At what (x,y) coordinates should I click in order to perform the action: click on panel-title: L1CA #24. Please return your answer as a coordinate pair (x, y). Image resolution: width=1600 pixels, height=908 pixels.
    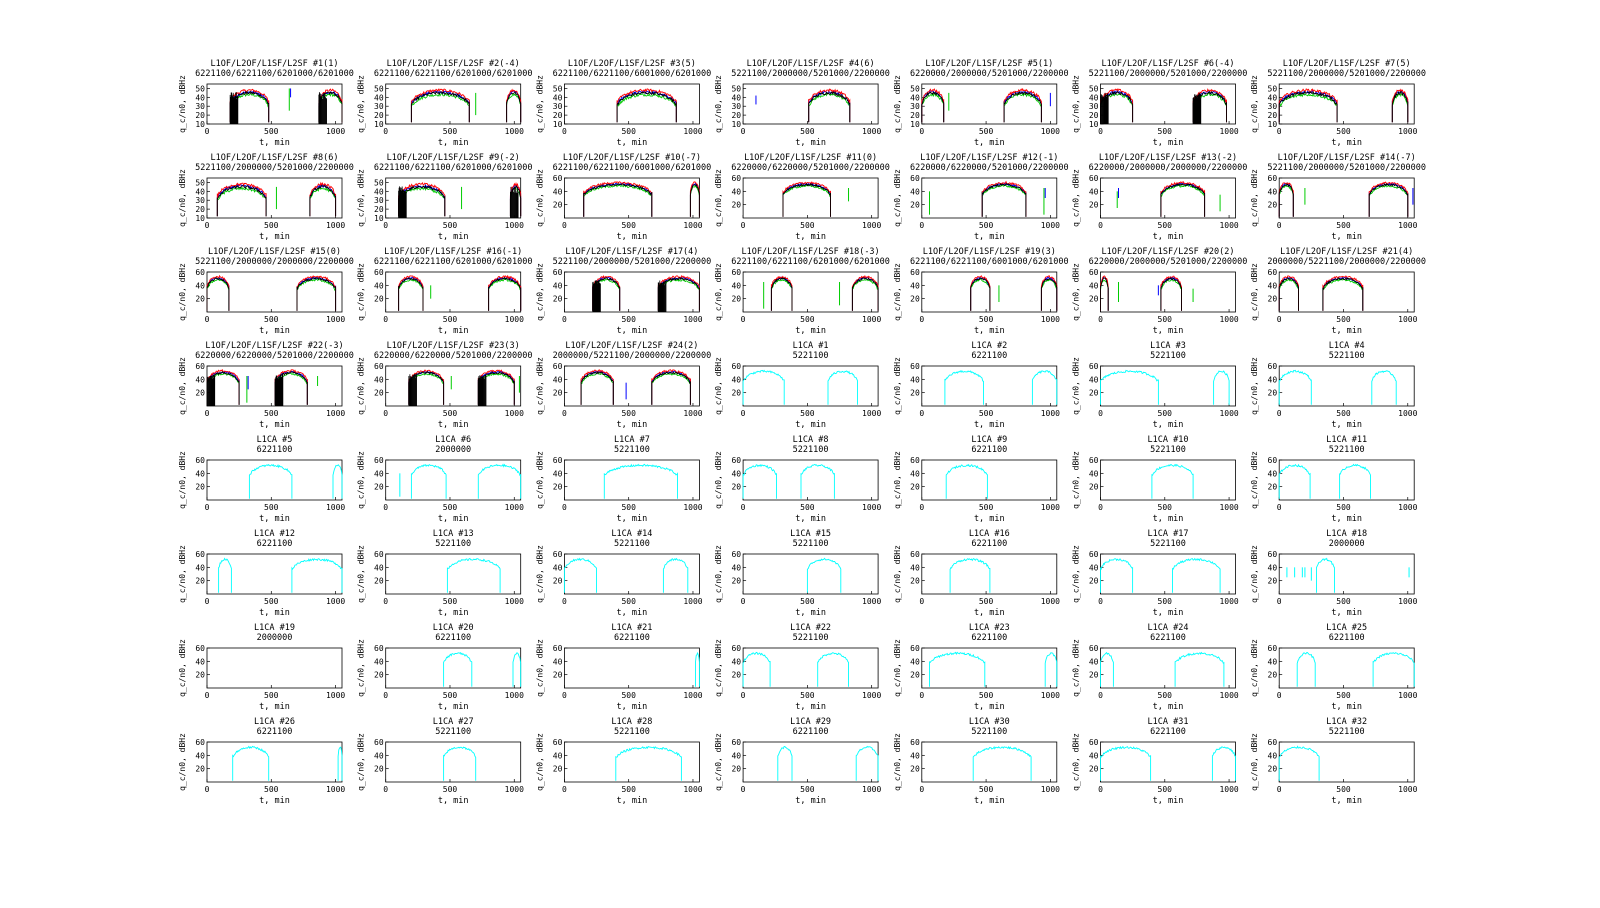
    Looking at the image, I should click on (1168, 628).